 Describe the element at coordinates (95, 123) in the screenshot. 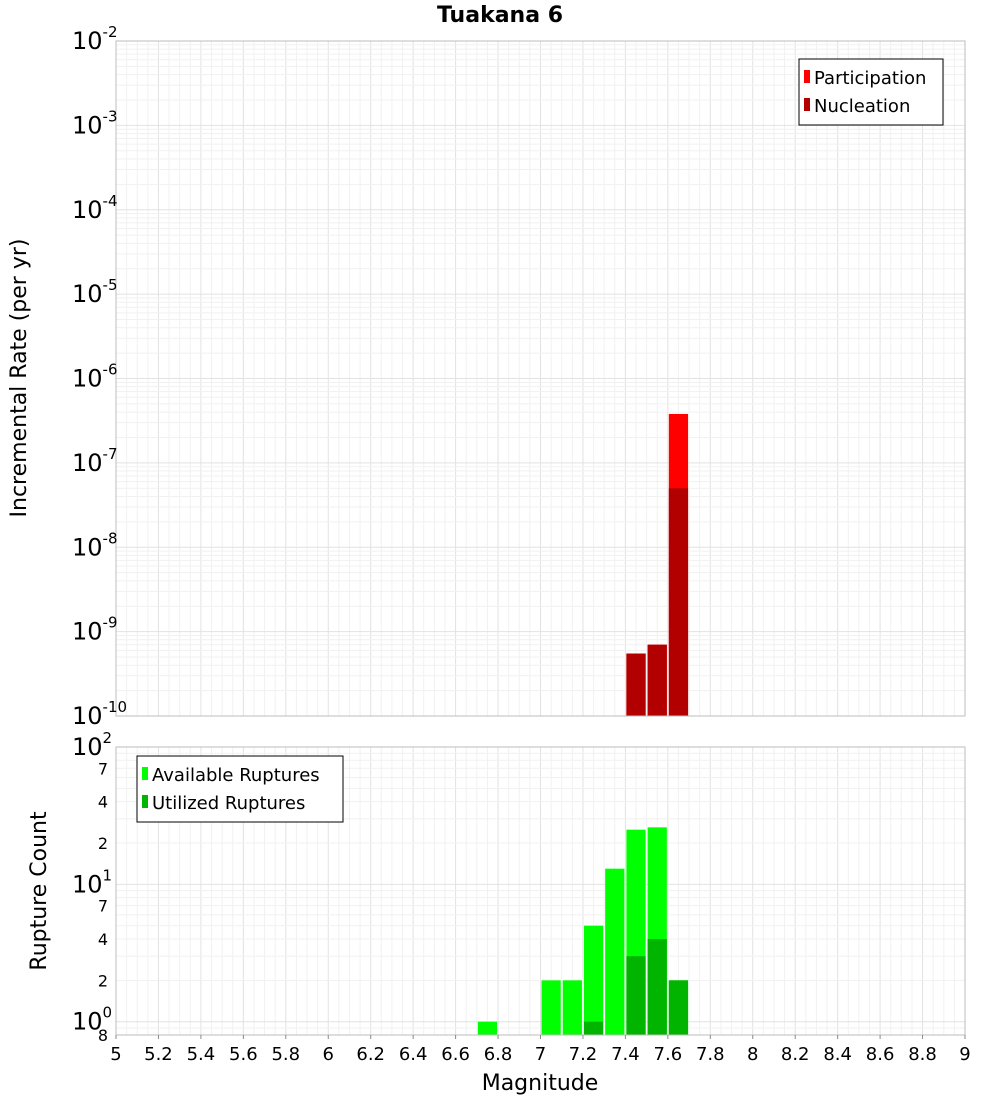

I see `y-tick-label: 10⁻³` at that location.